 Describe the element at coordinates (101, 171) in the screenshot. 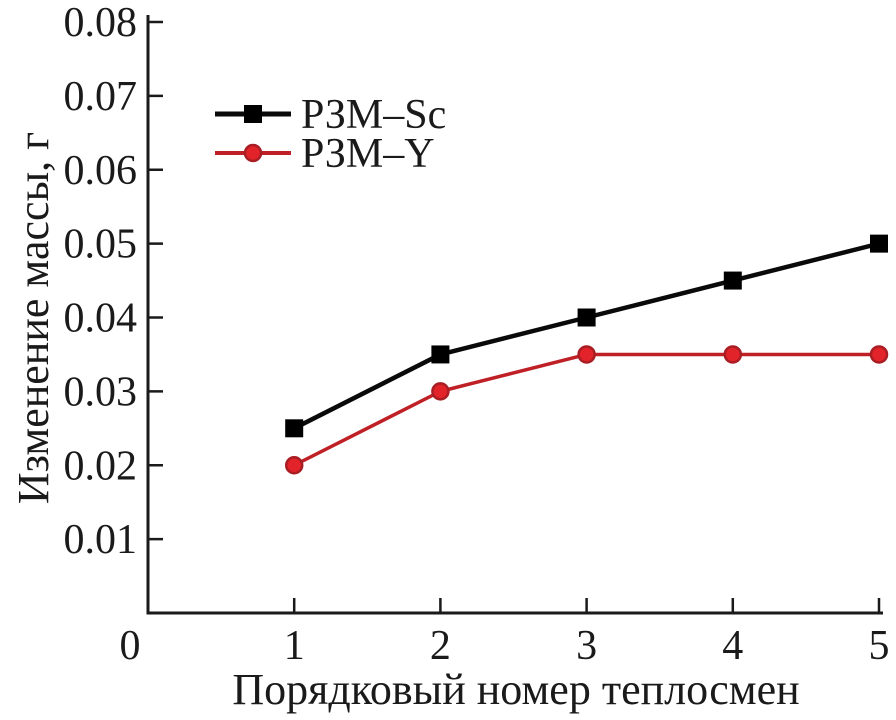

I see `y-tick-label: 0.06` at that location.